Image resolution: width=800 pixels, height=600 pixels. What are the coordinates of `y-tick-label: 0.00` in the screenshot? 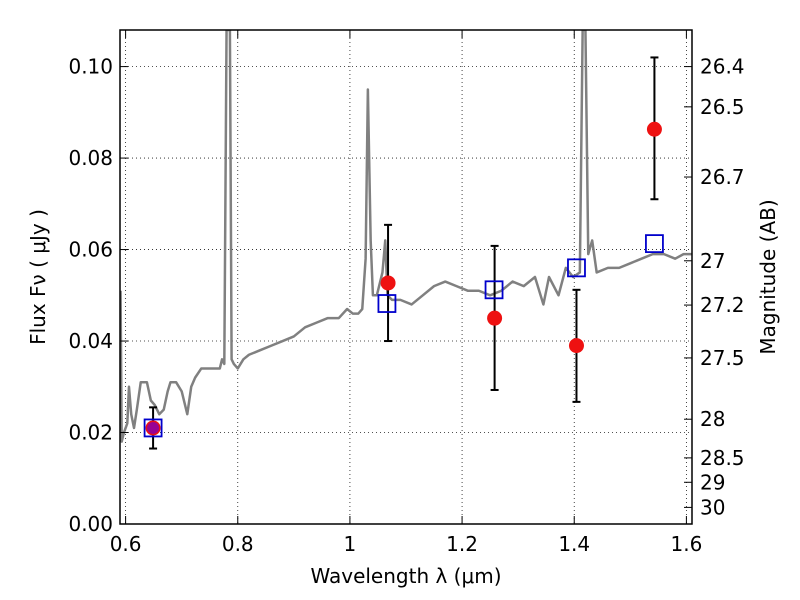 It's located at (90, 524).